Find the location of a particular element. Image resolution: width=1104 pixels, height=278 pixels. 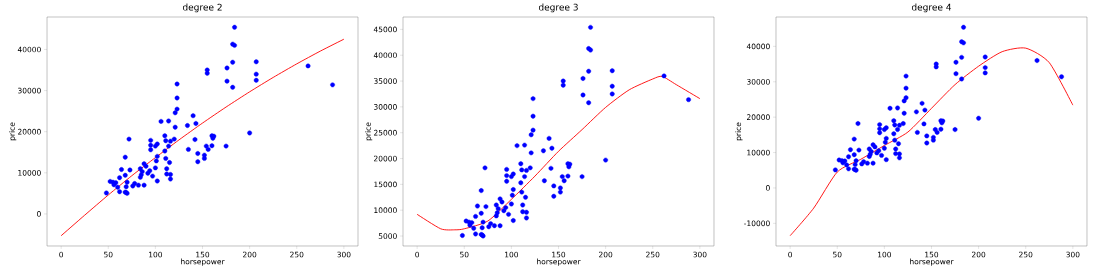

line-series is located at coordinates (558, 153).